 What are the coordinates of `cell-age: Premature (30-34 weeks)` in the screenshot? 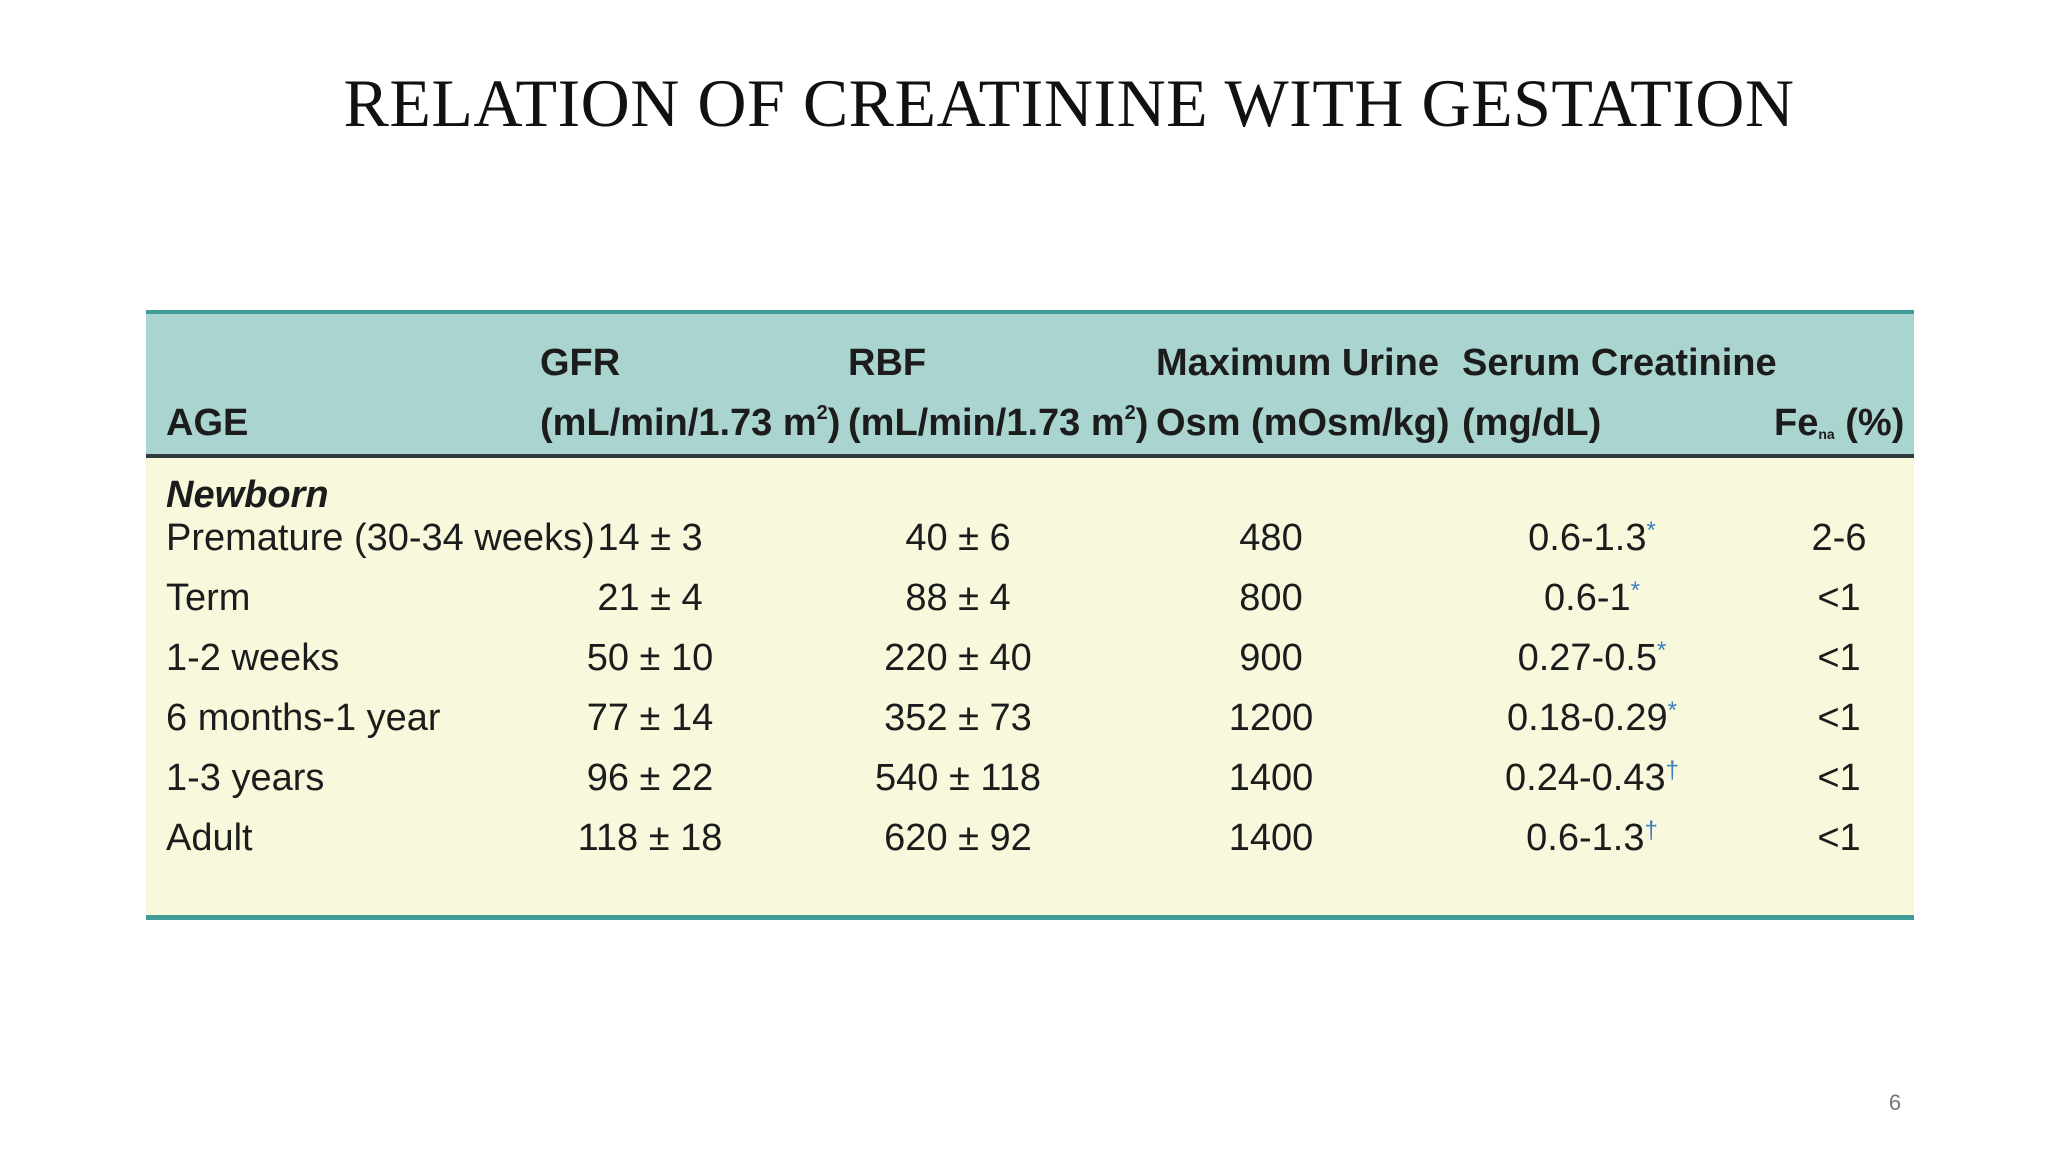 It's located at (380, 538).